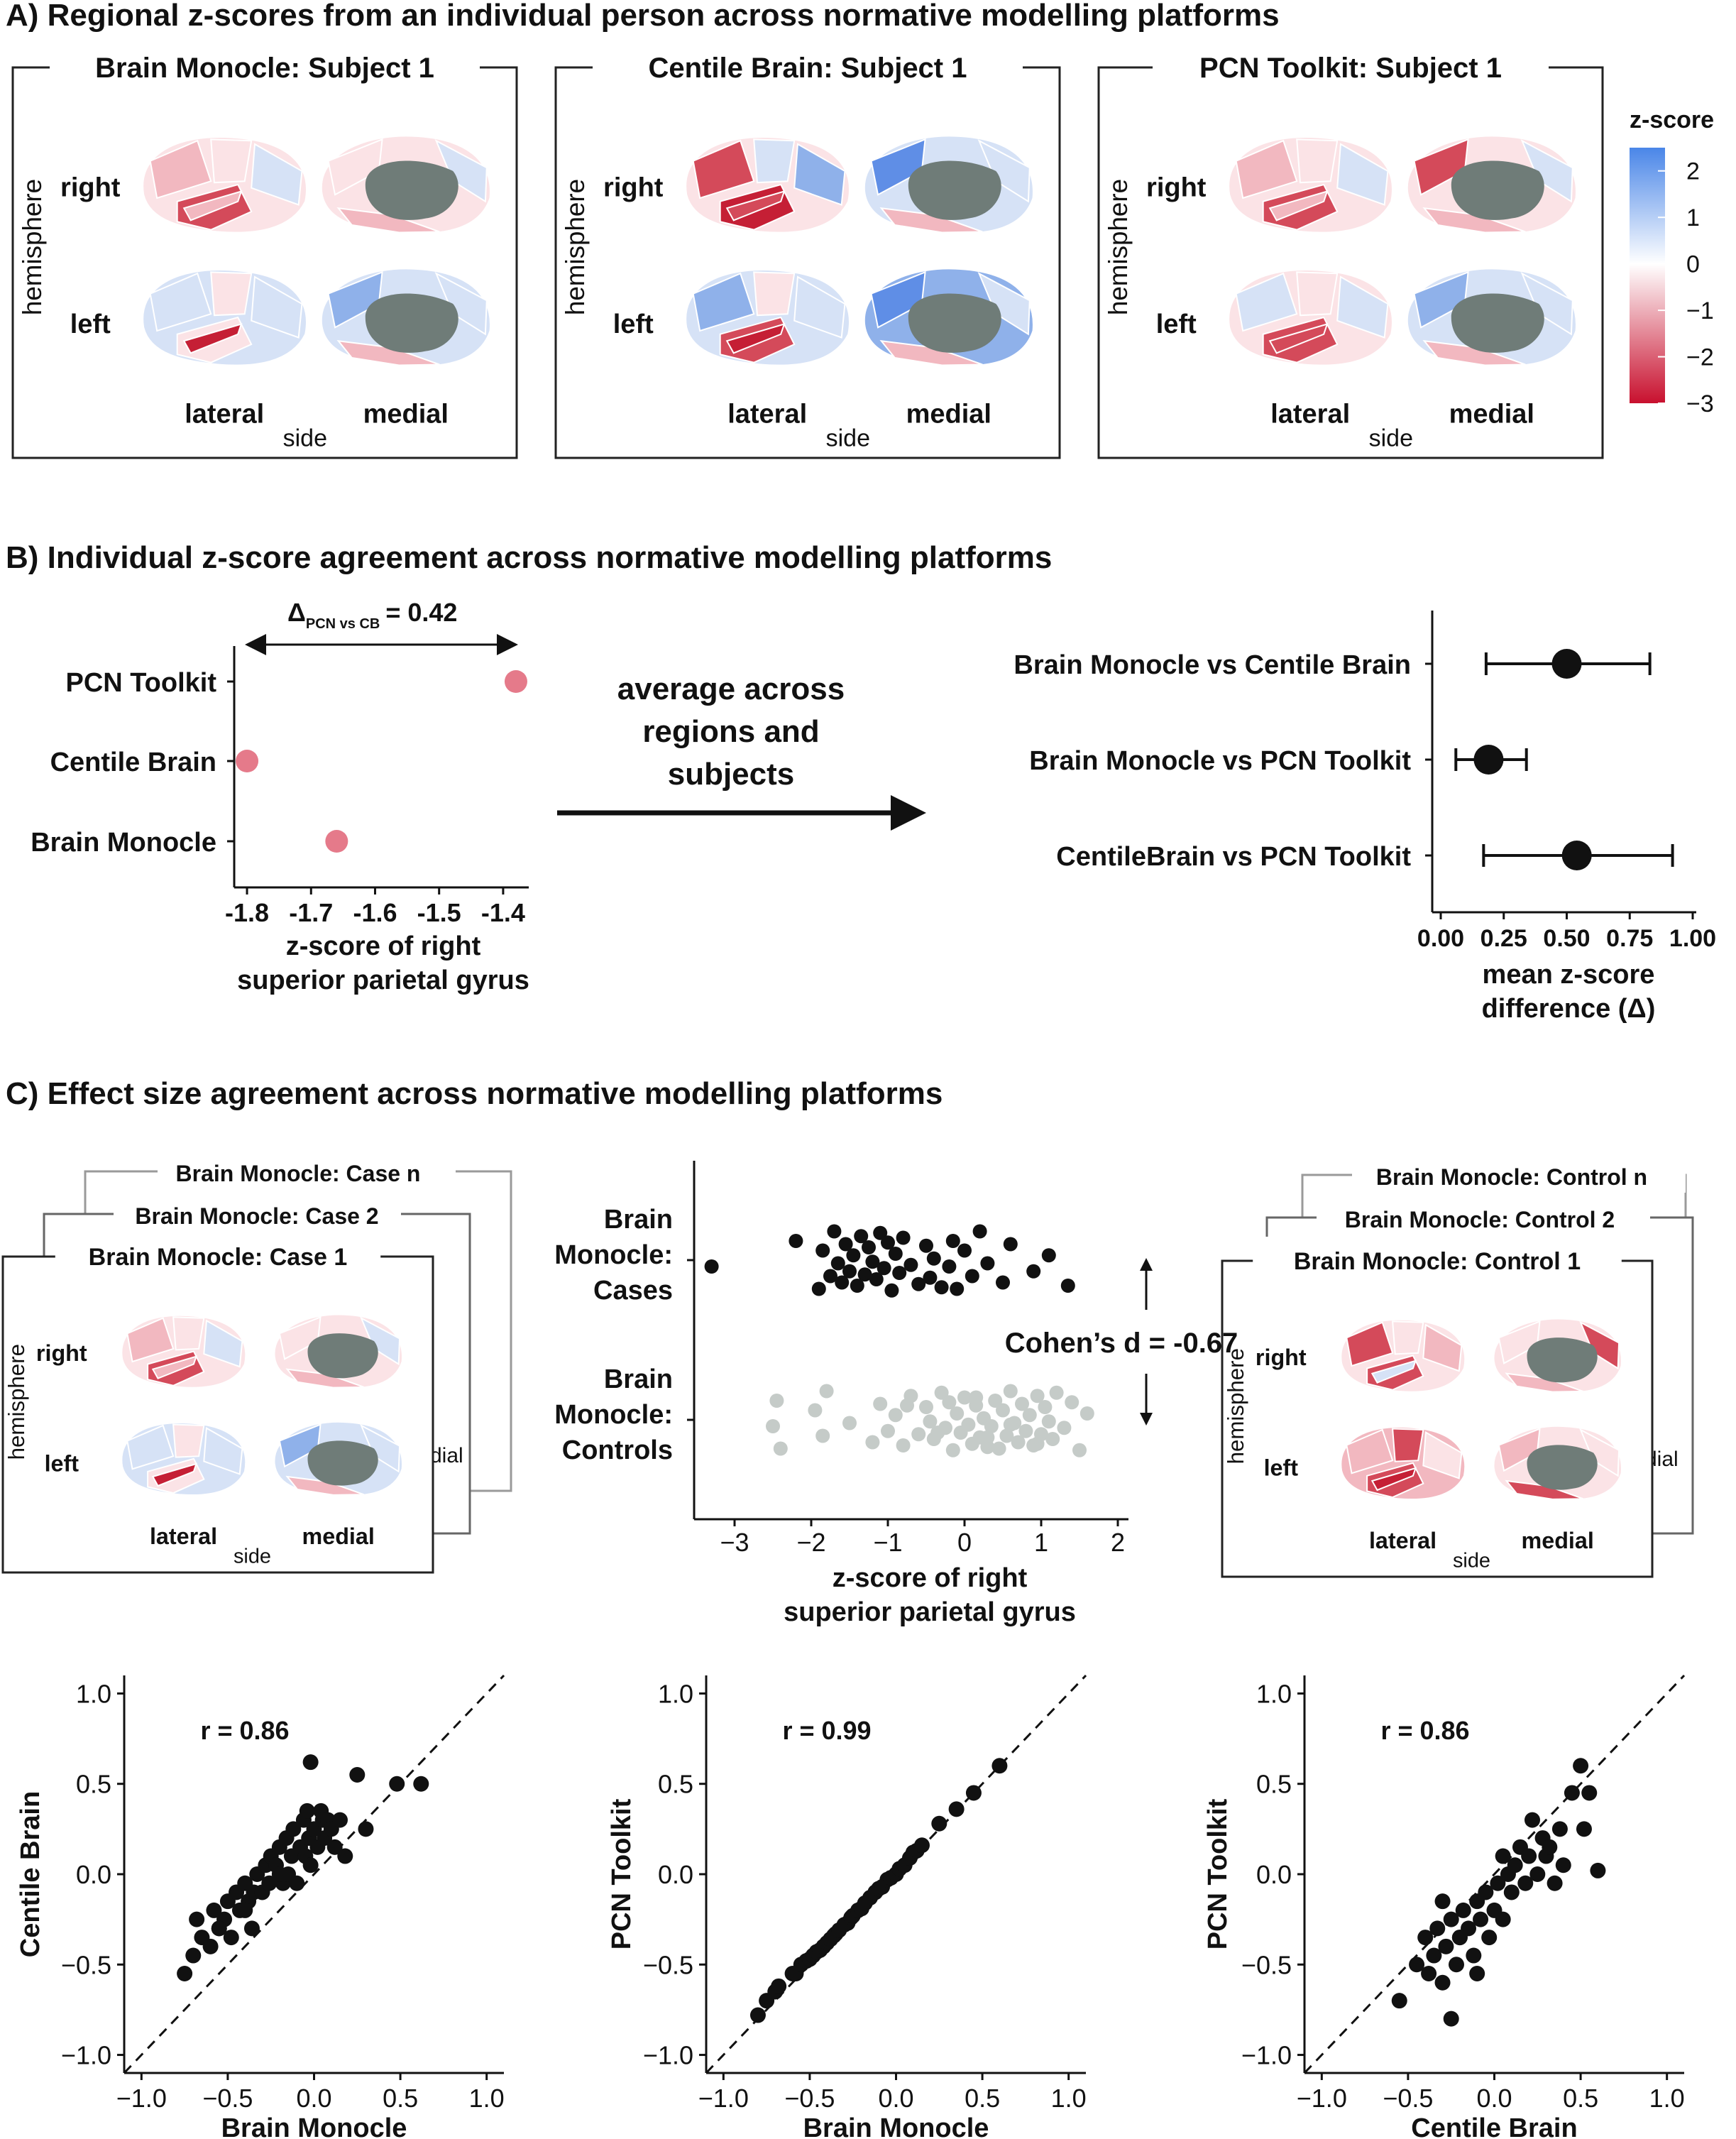 This screenshot has height=2139, width=1736. What do you see at coordinates (1629, 938) in the screenshot?
I see `b2-xtick-label-3: 0.75` at bounding box center [1629, 938].